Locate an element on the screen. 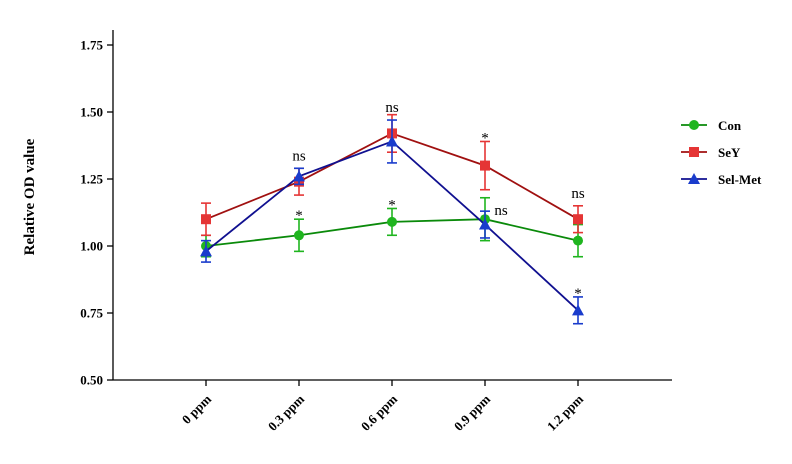 This screenshot has height=464, width=792. y-tick-label: 0.75 is located at coordinates (91, 313).